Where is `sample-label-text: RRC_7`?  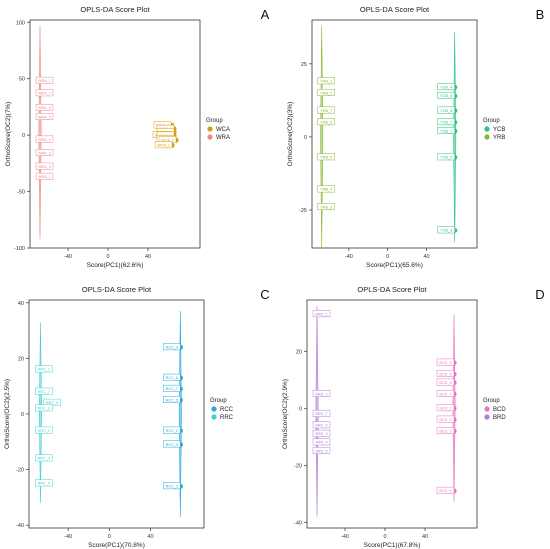
sample-label-text: RRC_7 is located at coordinates (44, 392).